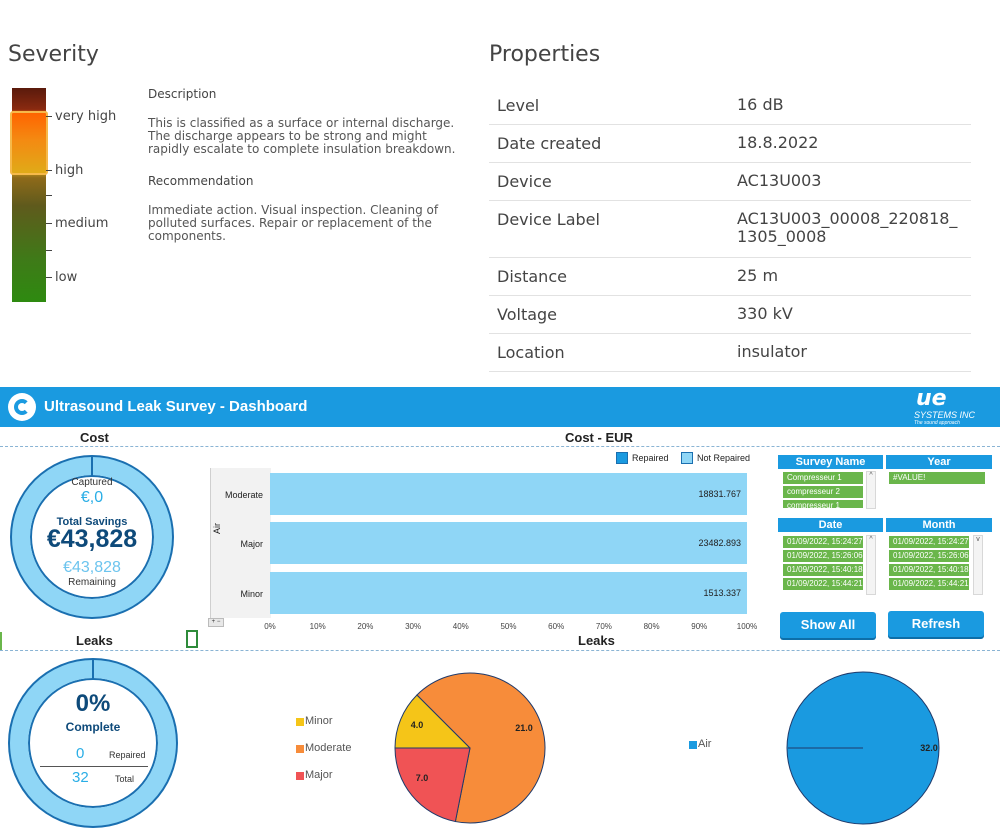  I want to click on x-tick-label: 20%, so click(365, 626).